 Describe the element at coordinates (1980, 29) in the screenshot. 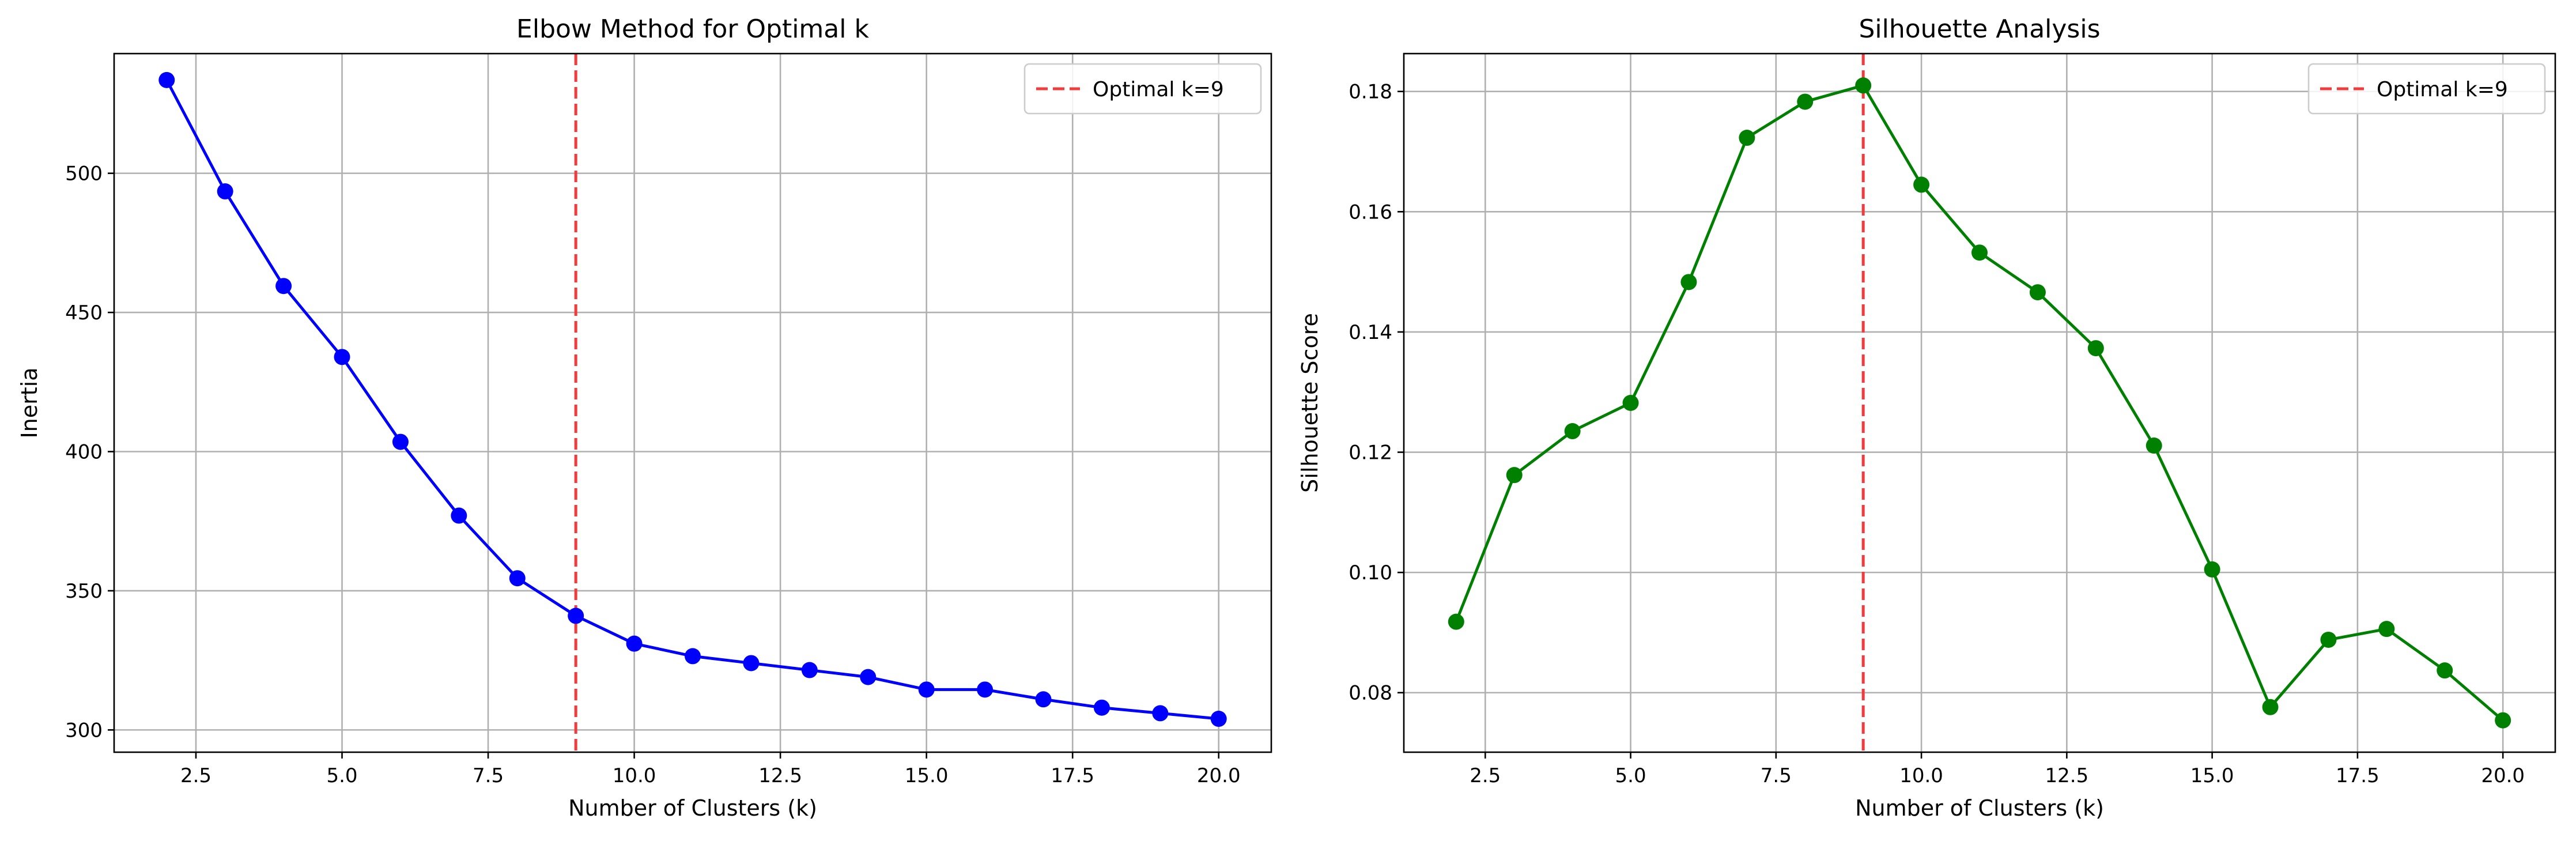

I see `silhouette-title: Silhouette Analysis` at that location.